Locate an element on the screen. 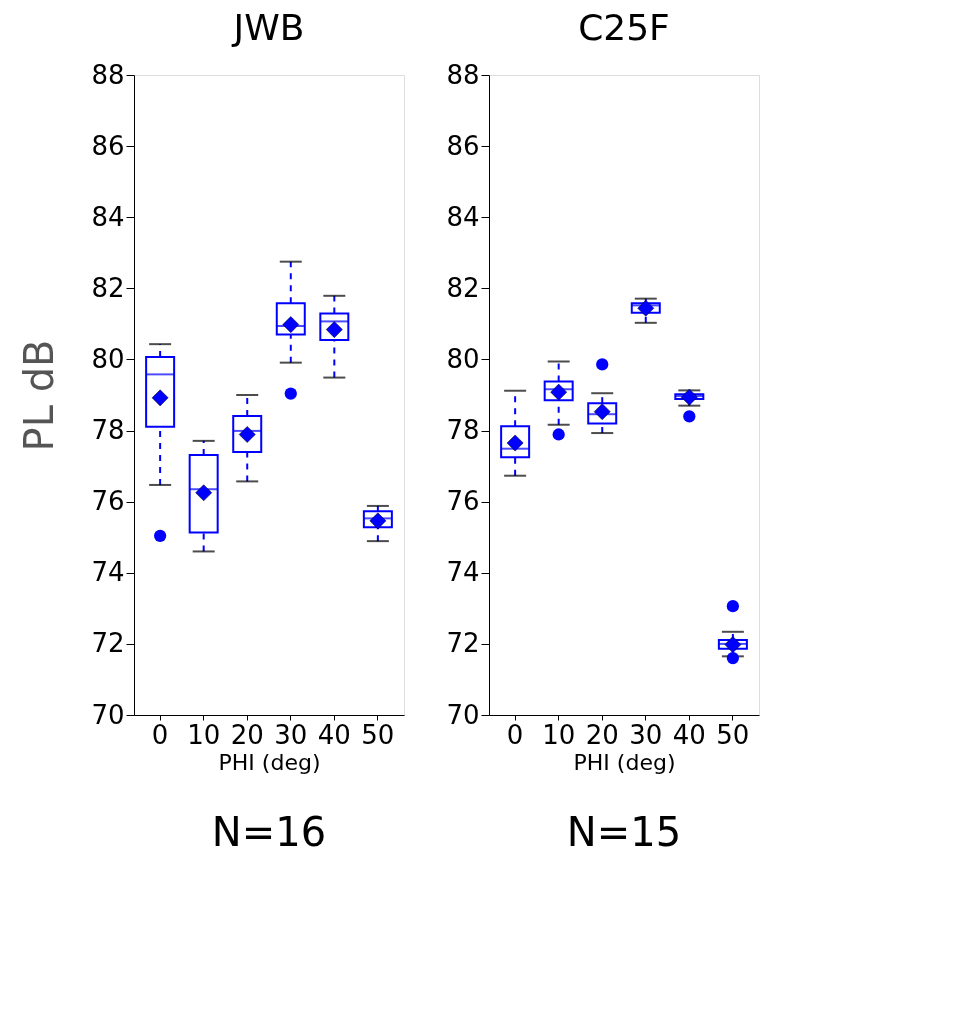 This screenshot has width=970, height=1010. text: N=15 is located at coordinates (624, 832).